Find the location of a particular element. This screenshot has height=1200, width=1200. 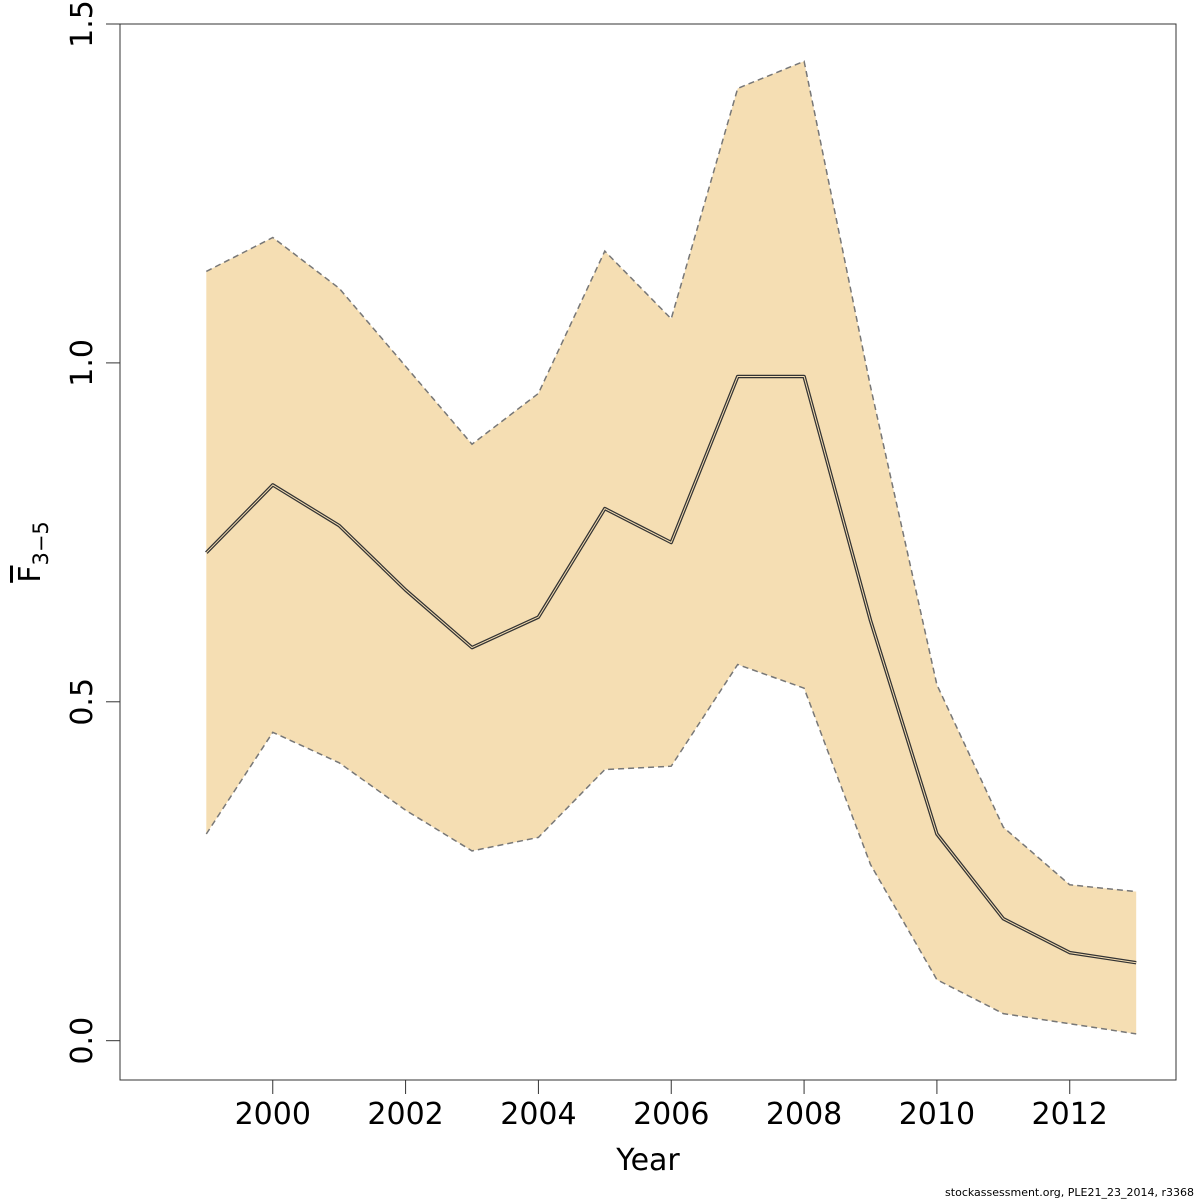

y-axis-title: F3−5 is located at coordinates (33, 552).